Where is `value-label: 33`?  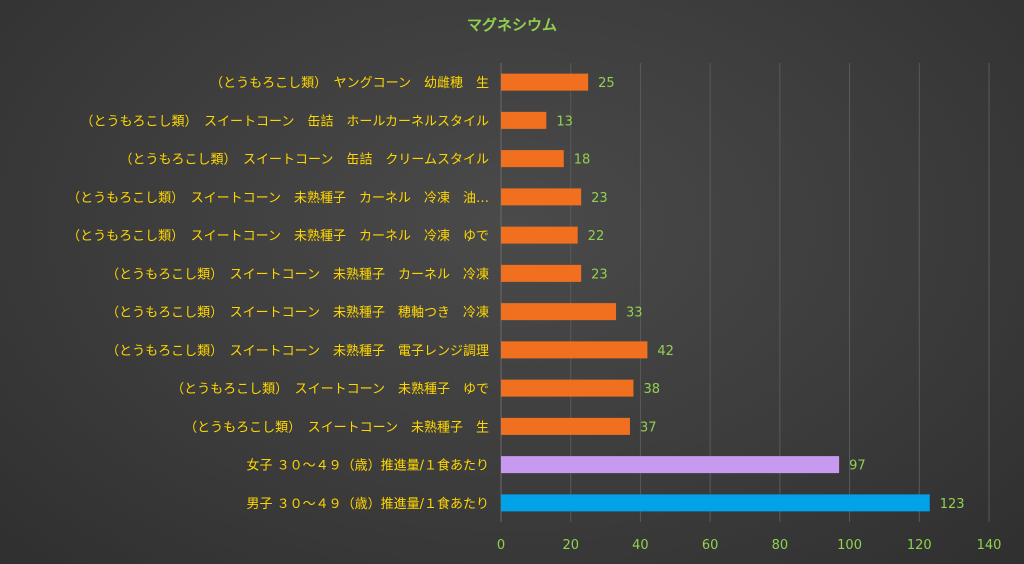 value-label: 33 is located at coordinates (634, 313).